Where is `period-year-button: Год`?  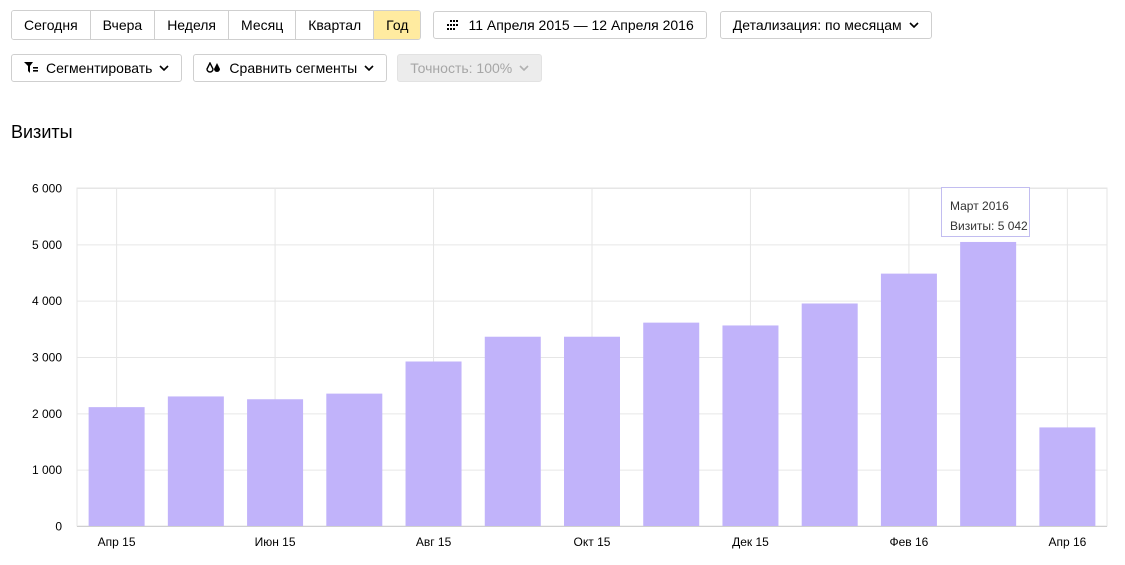 period-year-button: Год is located at coordinates (397, 25).